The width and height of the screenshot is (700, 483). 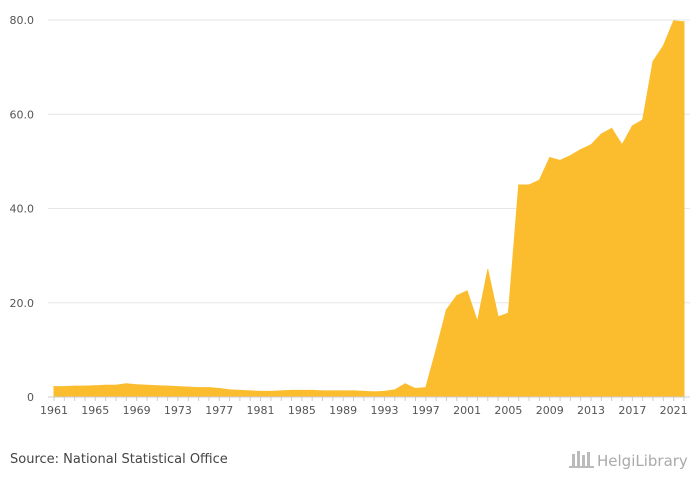 What do you see at coordinates (95, 410) in the screenshot?
I see `x-tick-label: 1965` at bounding box center [95, 410].